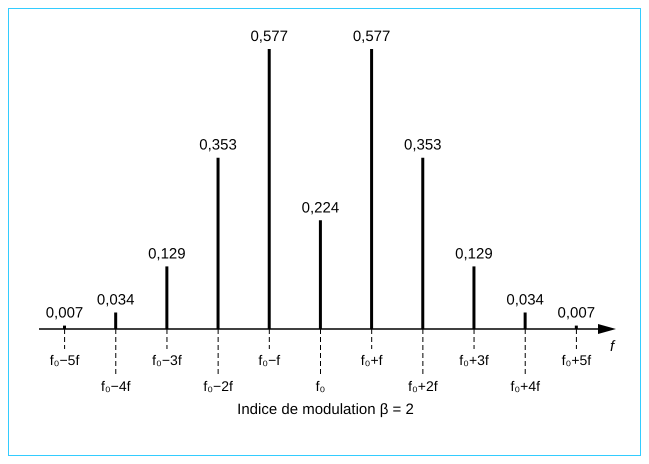 This screenshot has height=464, width=649. I want to click on x-tick-label: f₀+5f, so click(577, 360).